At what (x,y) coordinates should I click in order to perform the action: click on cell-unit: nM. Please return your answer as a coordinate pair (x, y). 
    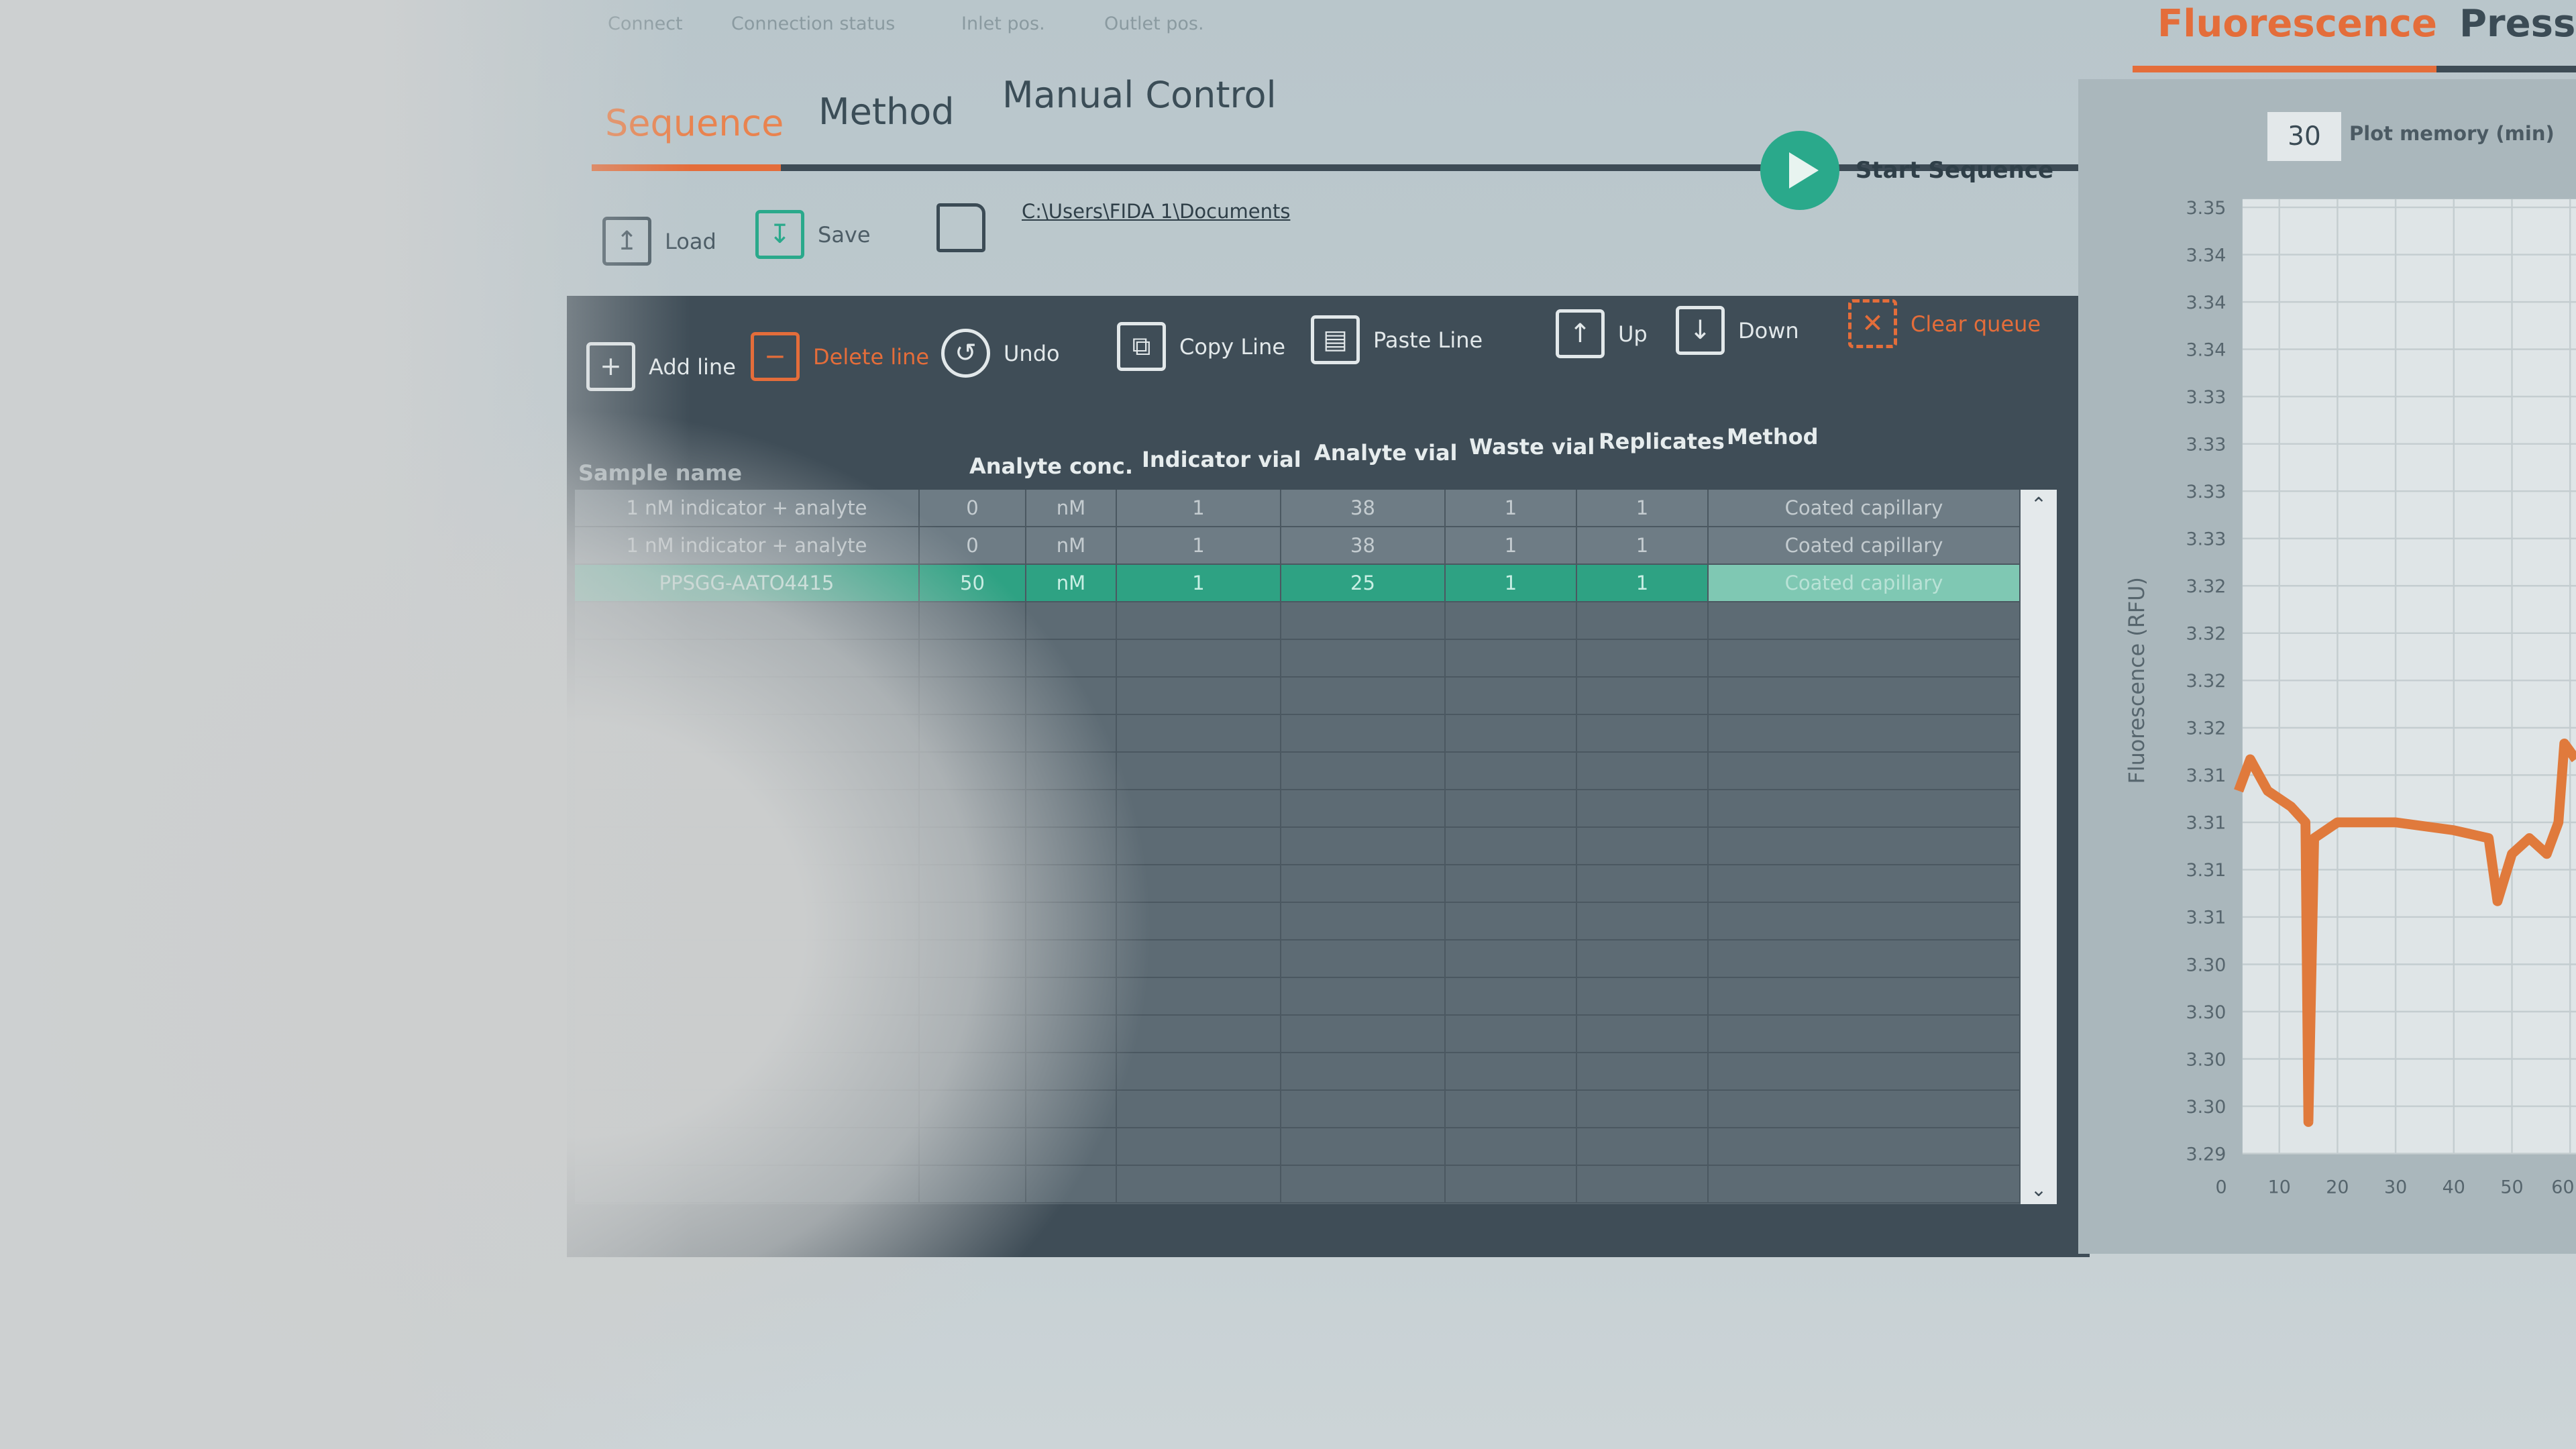
    Looking at the image, I should click on (1071, 508).